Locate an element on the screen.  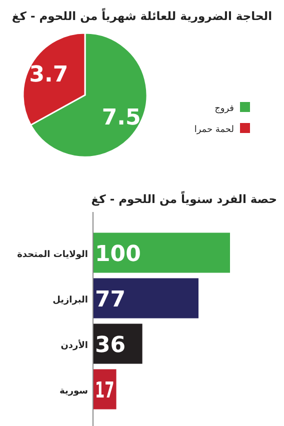
data-label: 3.7 is located at coordinates (48, 75).